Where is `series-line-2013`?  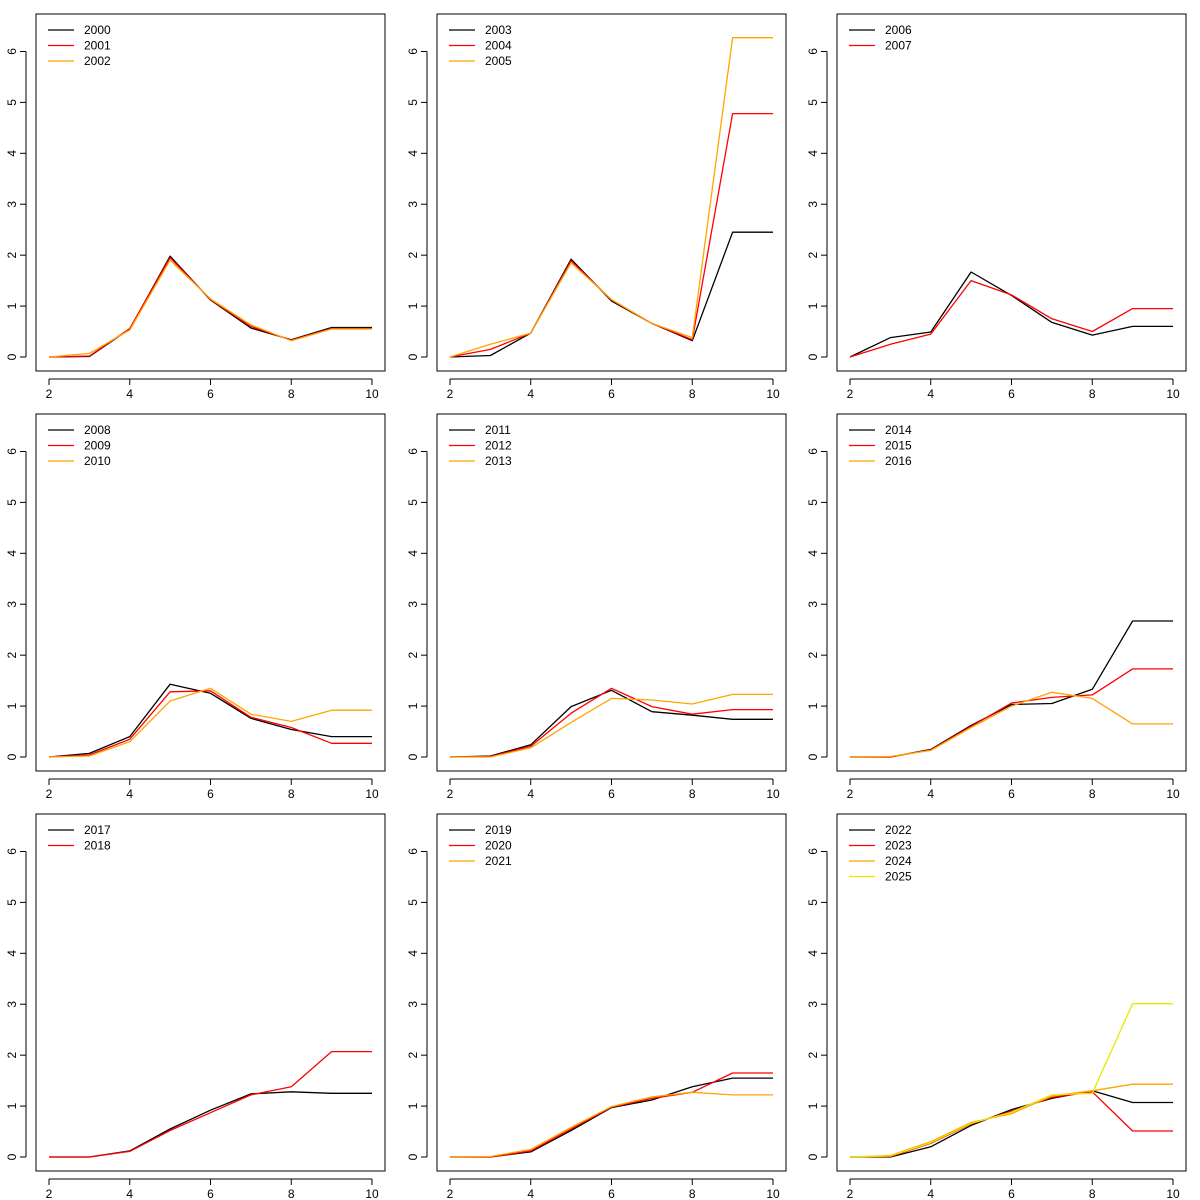 series-line-2013 is located at coordinates (611, 725).